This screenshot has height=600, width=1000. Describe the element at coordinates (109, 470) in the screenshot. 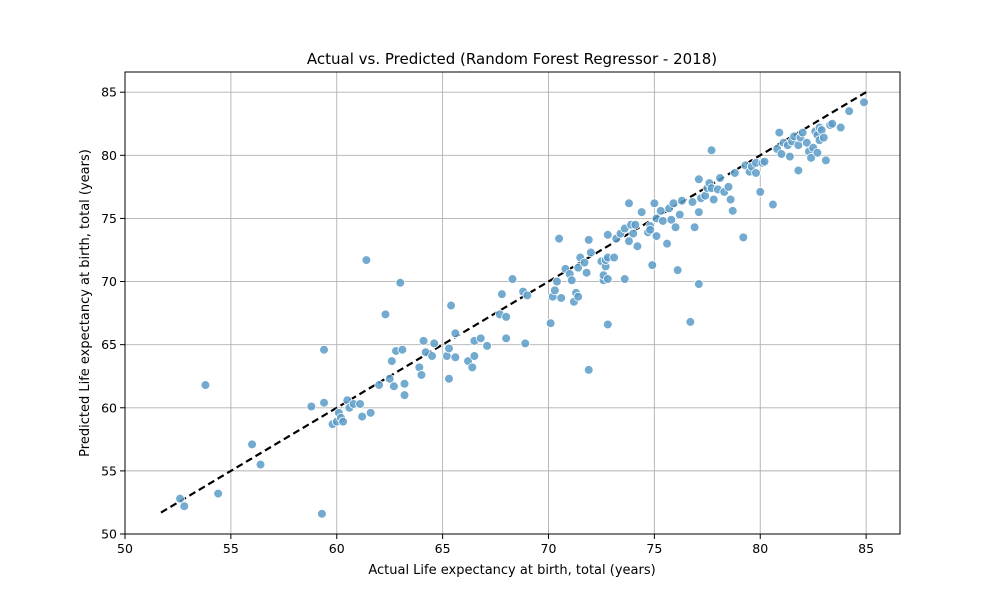

I see `y-tick-label: 55` at that location.